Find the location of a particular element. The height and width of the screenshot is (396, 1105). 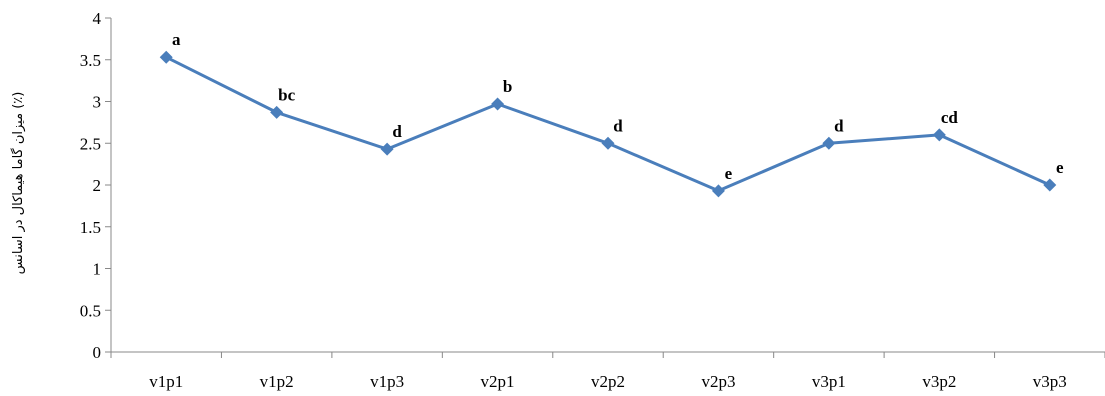

y-tick-label: 3 is located at coordinates (97, 102).